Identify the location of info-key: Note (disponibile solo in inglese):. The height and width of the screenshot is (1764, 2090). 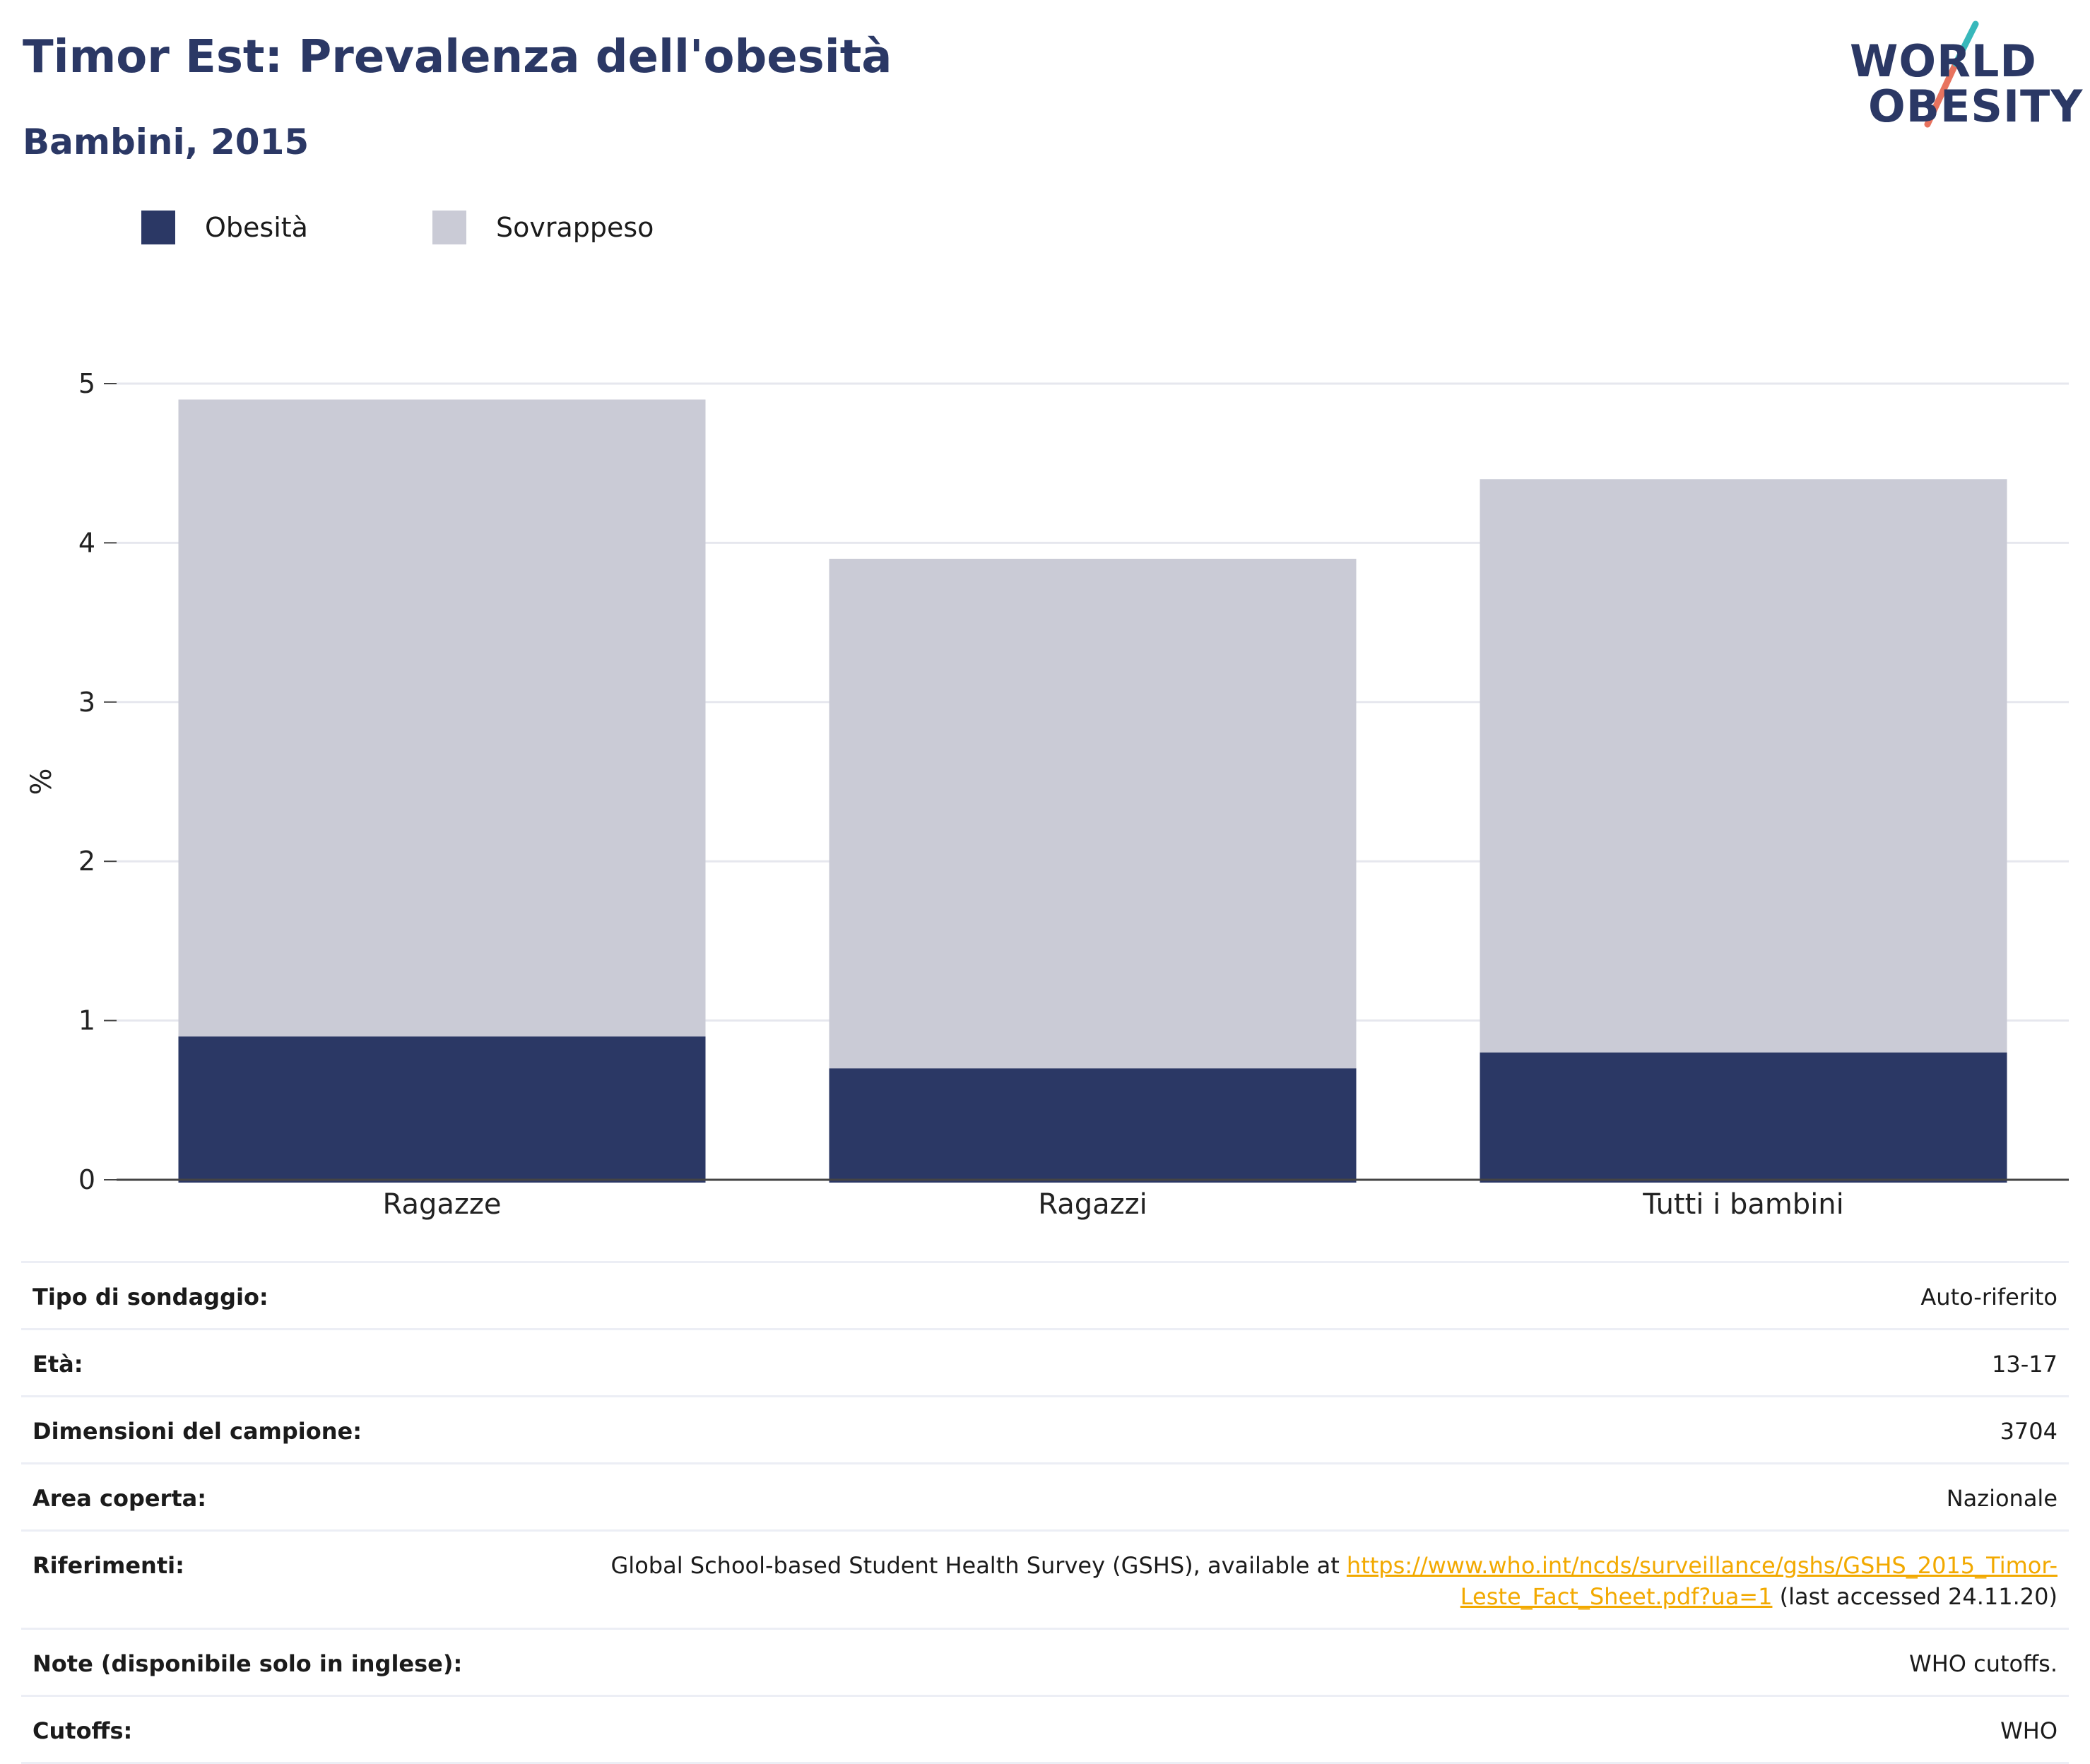
(248, 1663).